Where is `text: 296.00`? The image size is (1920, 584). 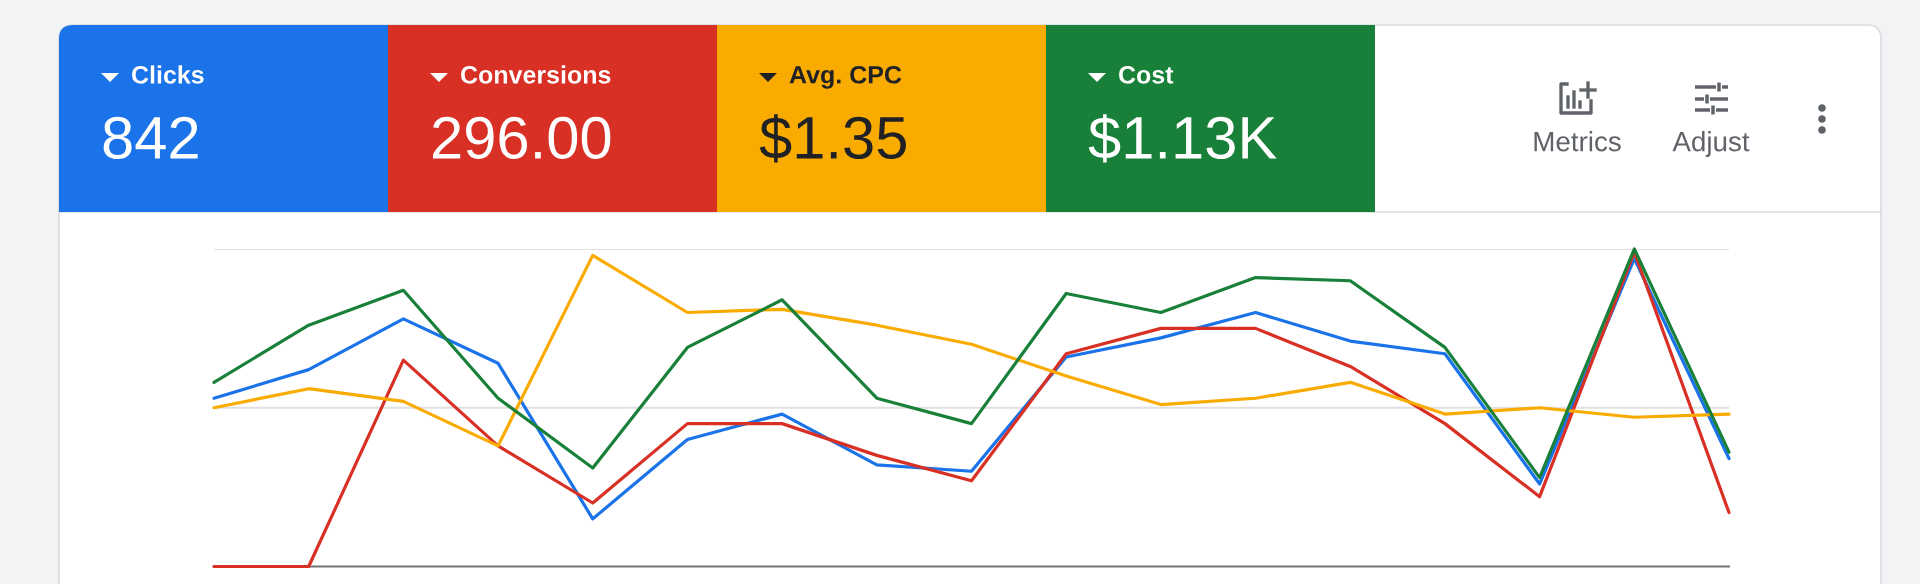 text: 296.00 is located at coordinates (522, 138).